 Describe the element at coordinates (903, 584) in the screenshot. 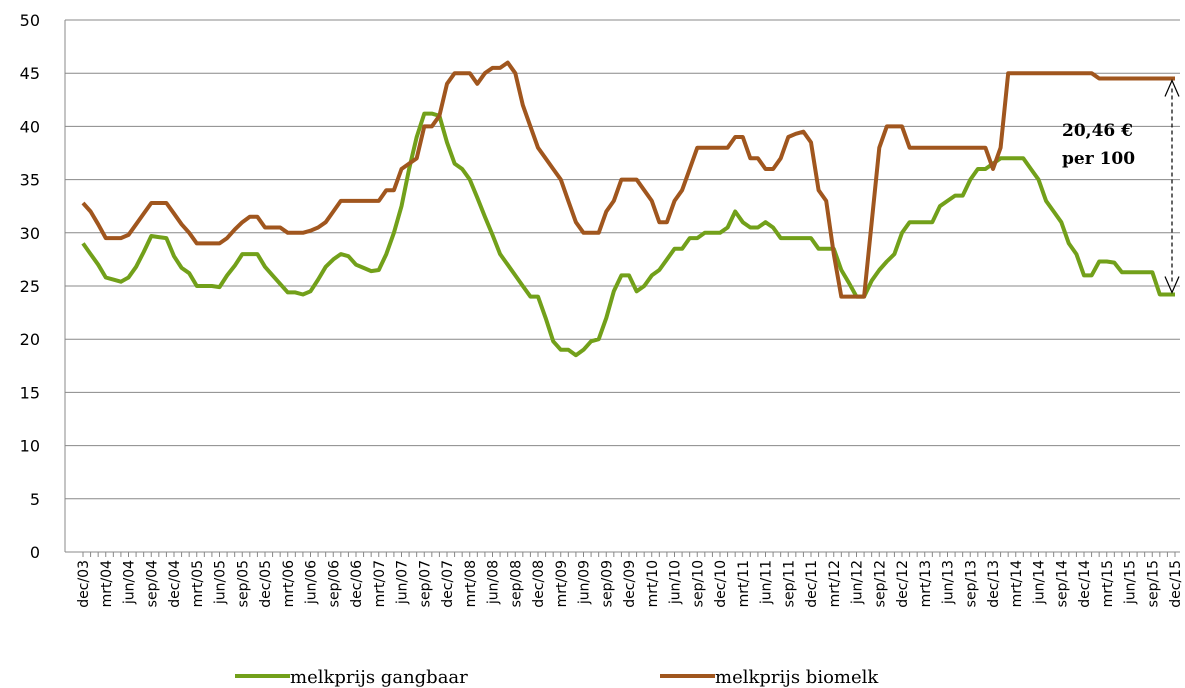

I see `x-tick-label: dec/12` at that location.